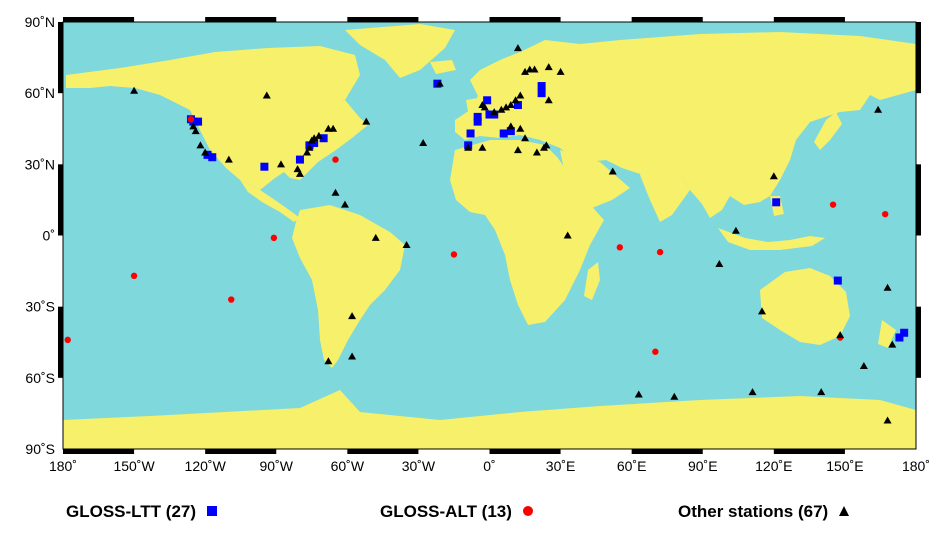 This screenshot has height=550, width=945. I want to click on latitude-labels: 90˚N 60˚N 30˚N 0˚ 30˚S 60˚S 90˚S, so click(40, 235).